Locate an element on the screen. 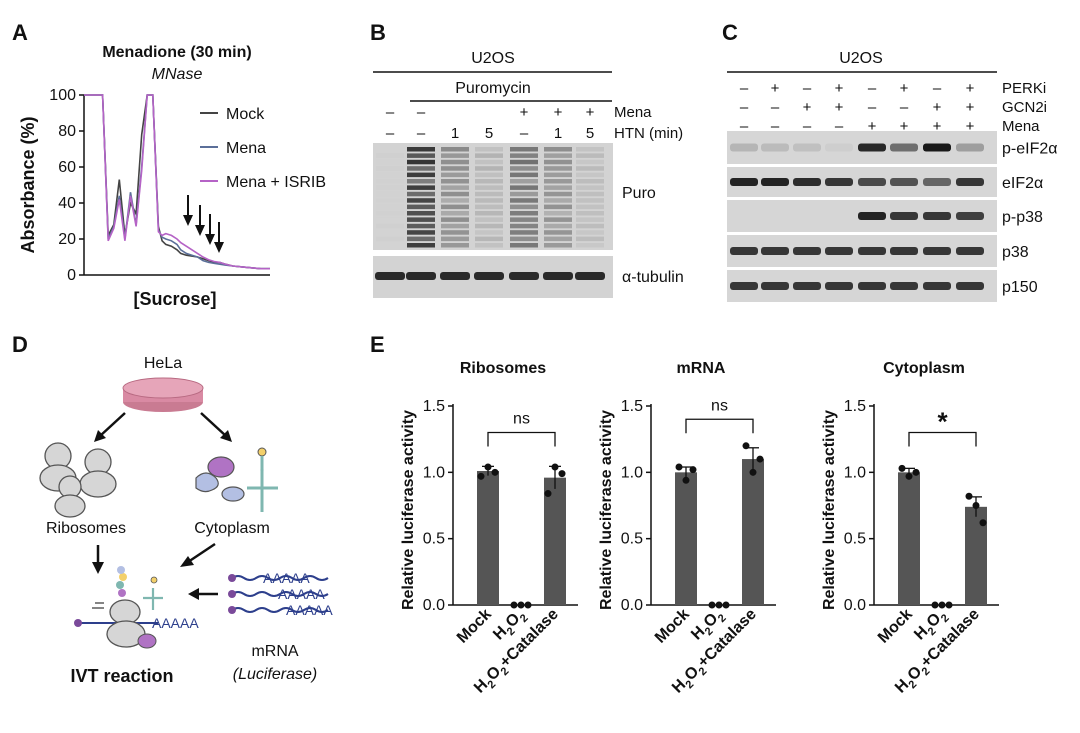 The image size is (1080, 733). legend-entry: Mena is located at coordinates (246, 148).